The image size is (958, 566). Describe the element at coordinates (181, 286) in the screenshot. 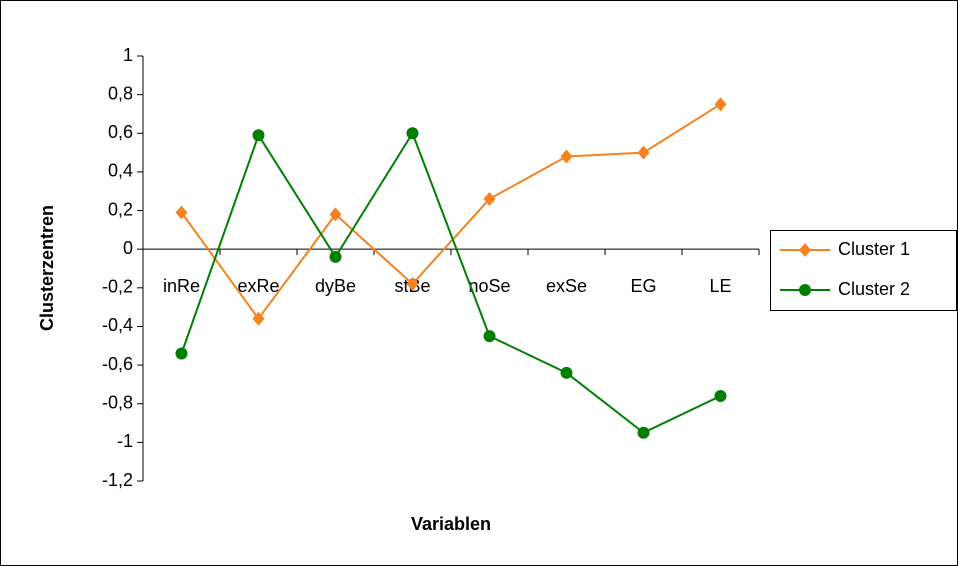

I see `x-tick-label: inRe` at that location.